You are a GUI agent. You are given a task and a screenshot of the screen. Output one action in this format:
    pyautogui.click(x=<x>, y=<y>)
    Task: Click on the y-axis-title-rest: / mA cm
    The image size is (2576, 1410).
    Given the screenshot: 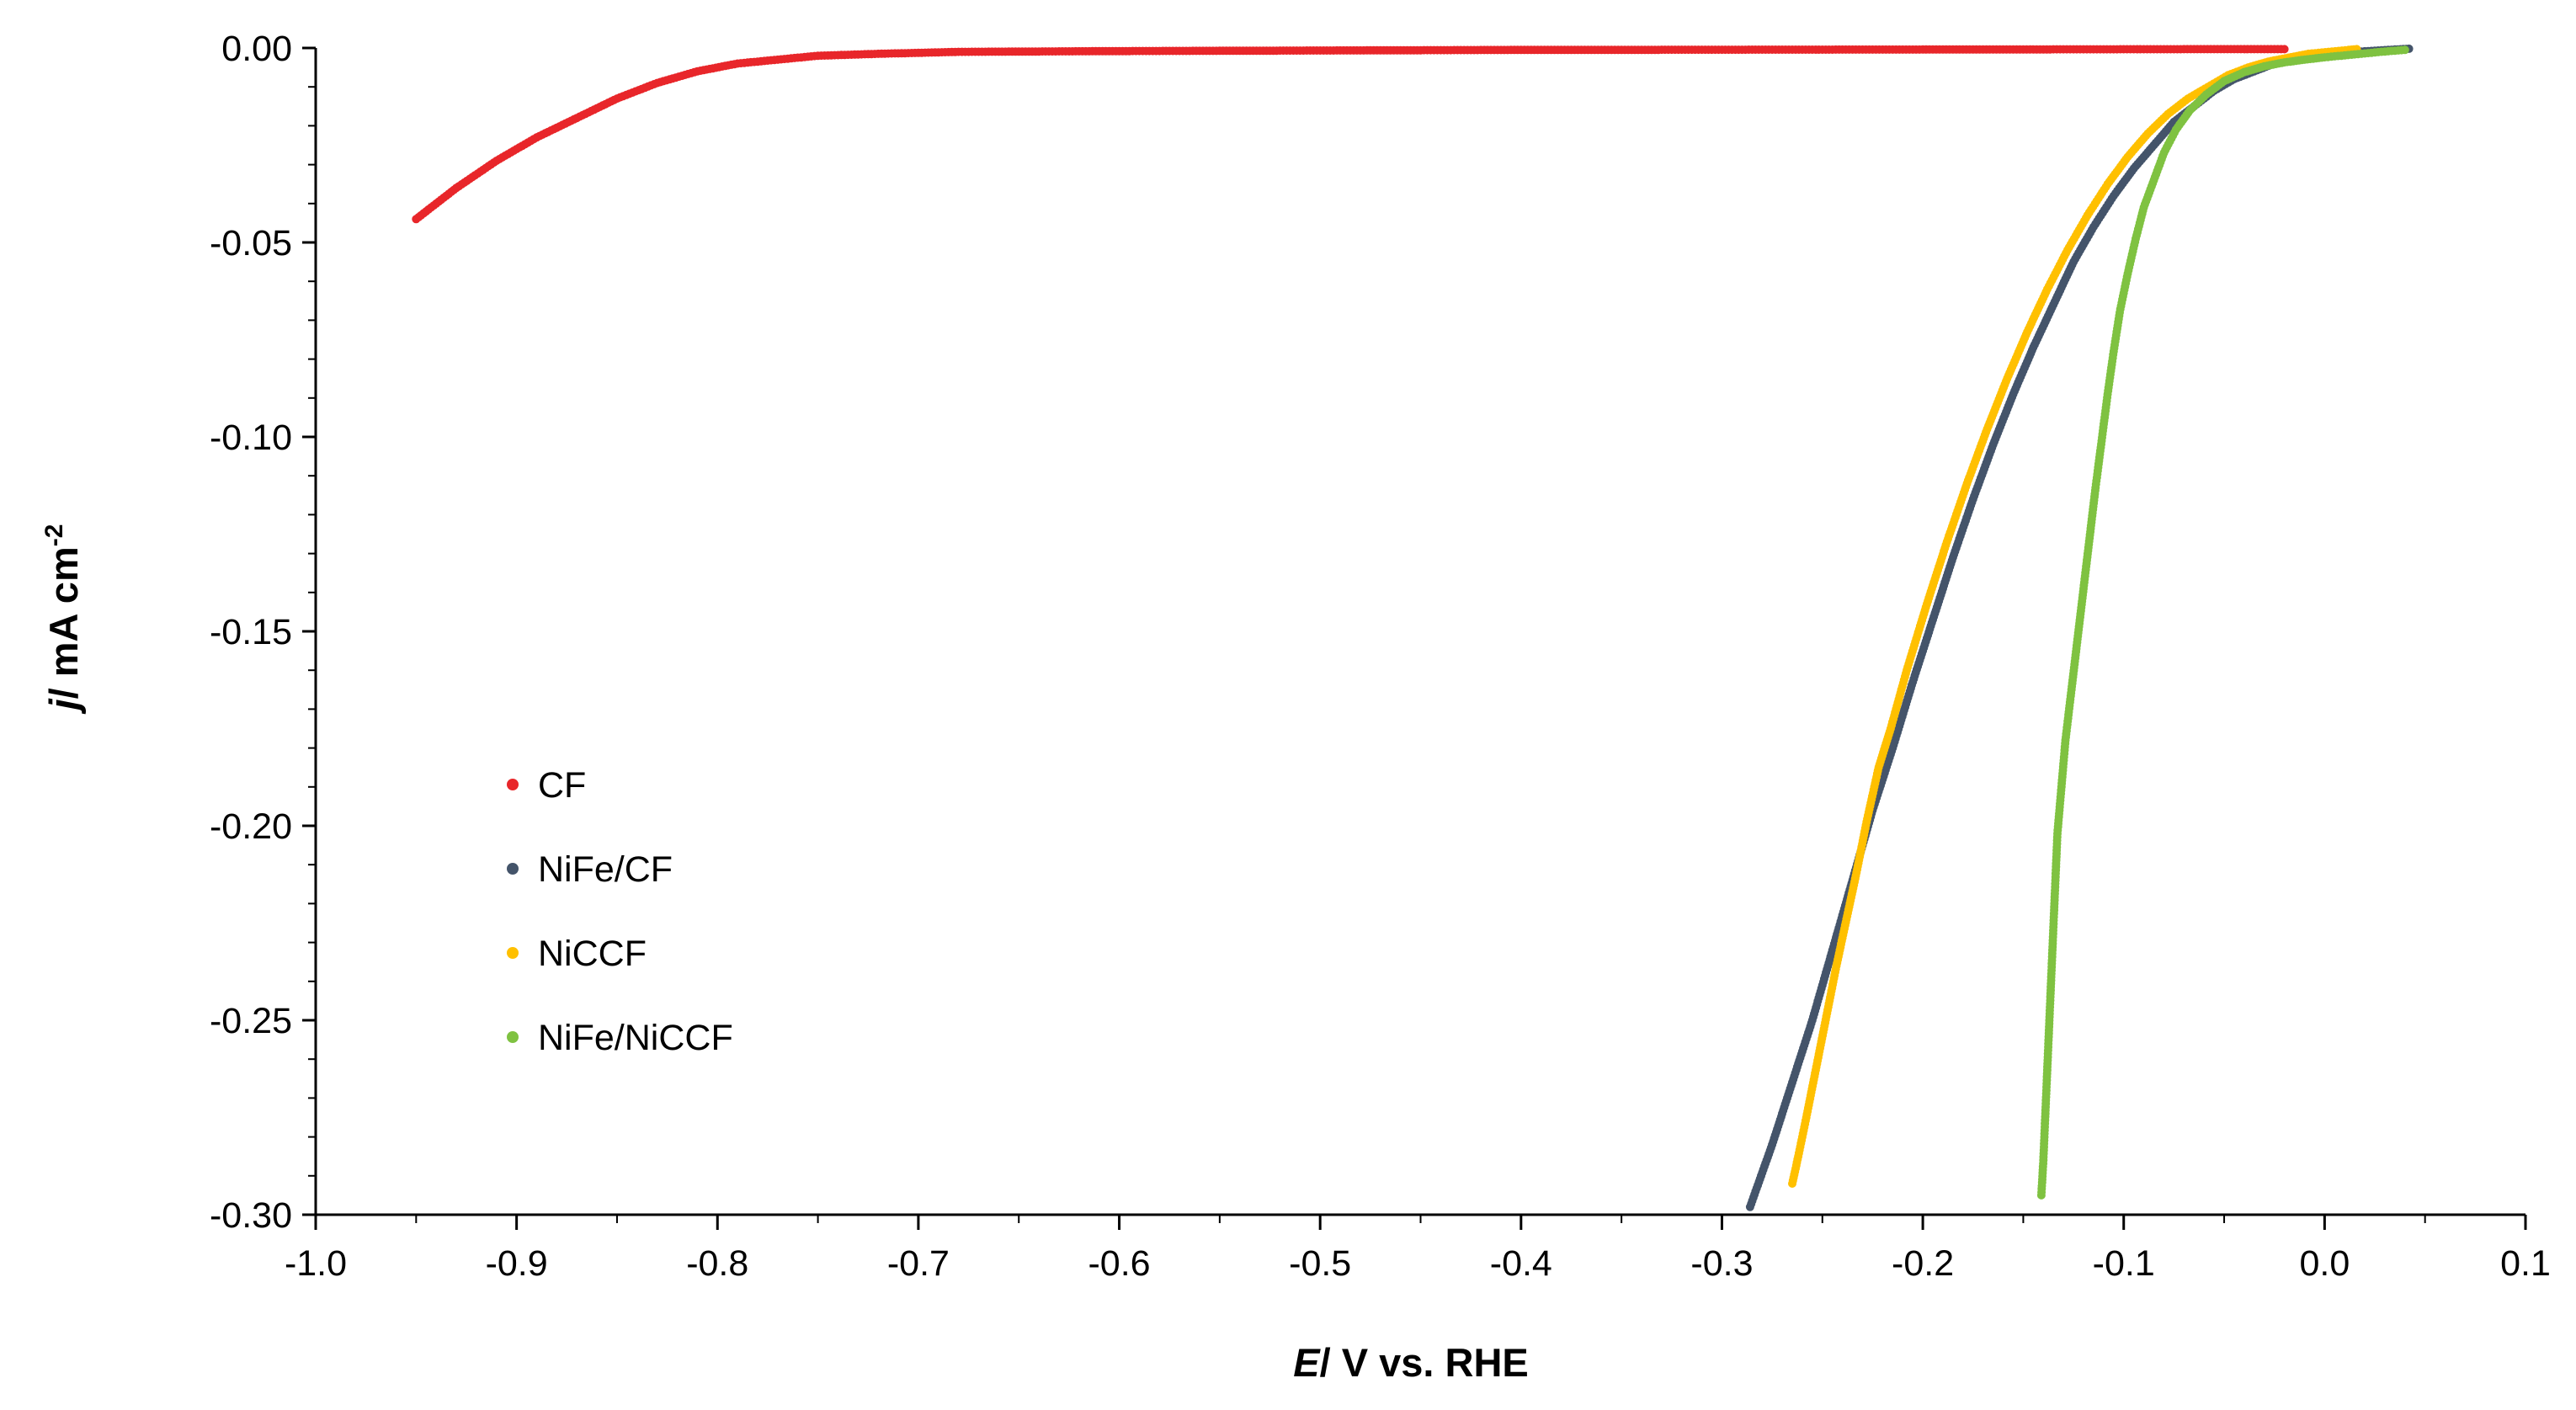 What is the action you would take?
    pyautogui.click(x=63, y=622)
    